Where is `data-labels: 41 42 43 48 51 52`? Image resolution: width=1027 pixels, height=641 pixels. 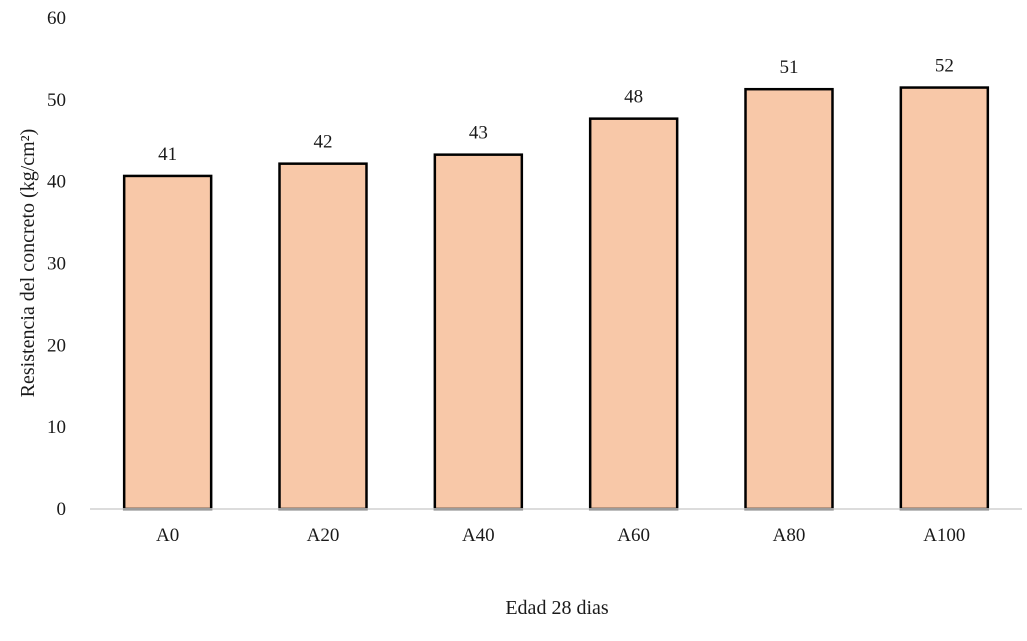
data-labels: 41 42 43 48 51 52 is located at coordinates (556, 110).